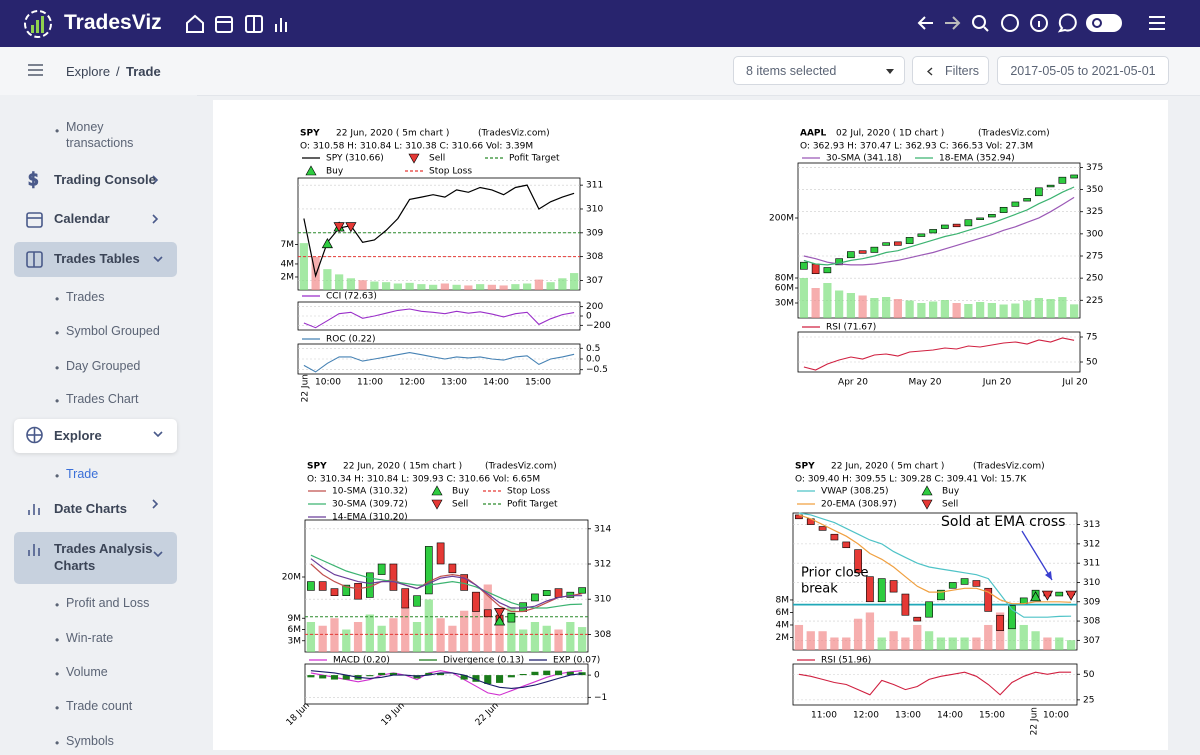  Describe the element at coordinates (370, 383) in the screenshot. I see `x-tick-label: 11:00` at that location.